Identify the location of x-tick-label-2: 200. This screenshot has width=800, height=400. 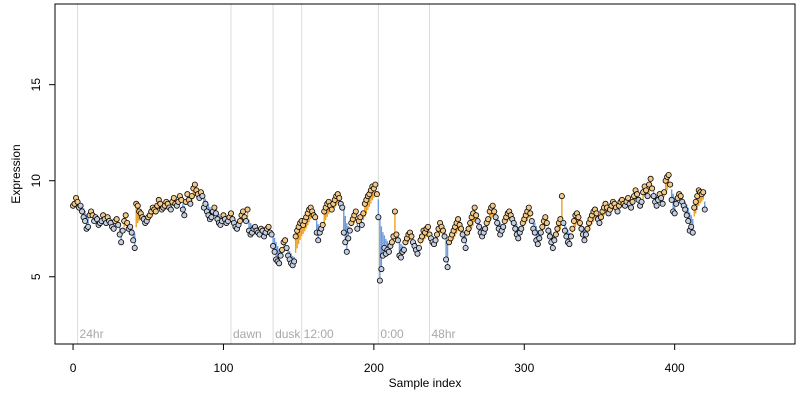
(374, 368).